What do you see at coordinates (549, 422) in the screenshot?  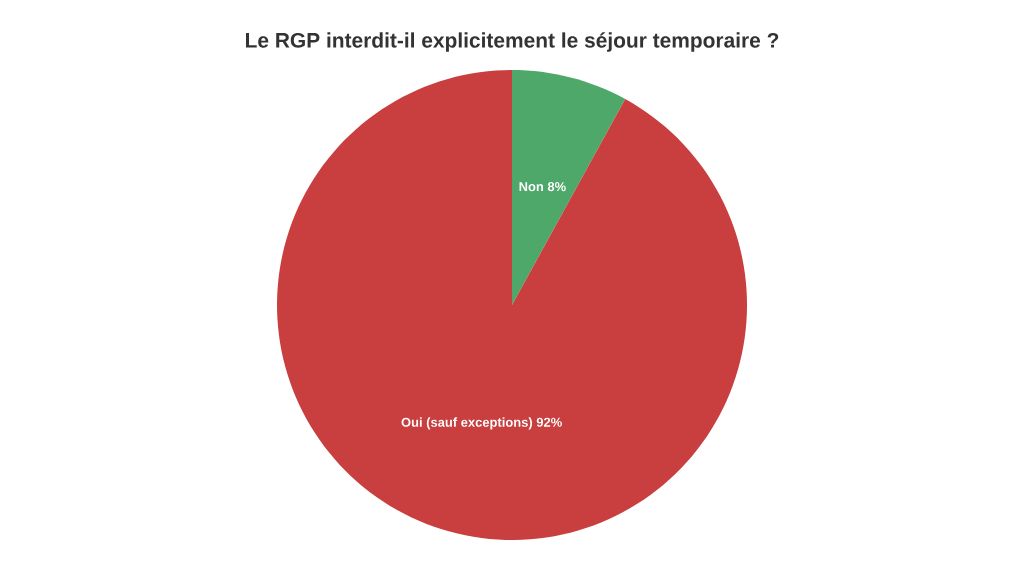 I see `data-label: 92%` at bounding box center [549, 422].